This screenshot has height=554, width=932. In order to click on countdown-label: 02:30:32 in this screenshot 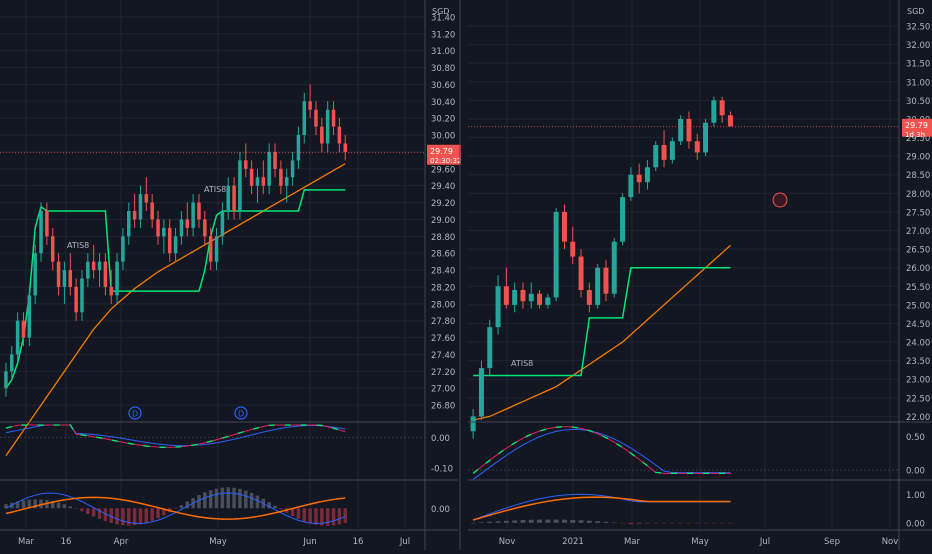, I will do `click(445, 161)`.